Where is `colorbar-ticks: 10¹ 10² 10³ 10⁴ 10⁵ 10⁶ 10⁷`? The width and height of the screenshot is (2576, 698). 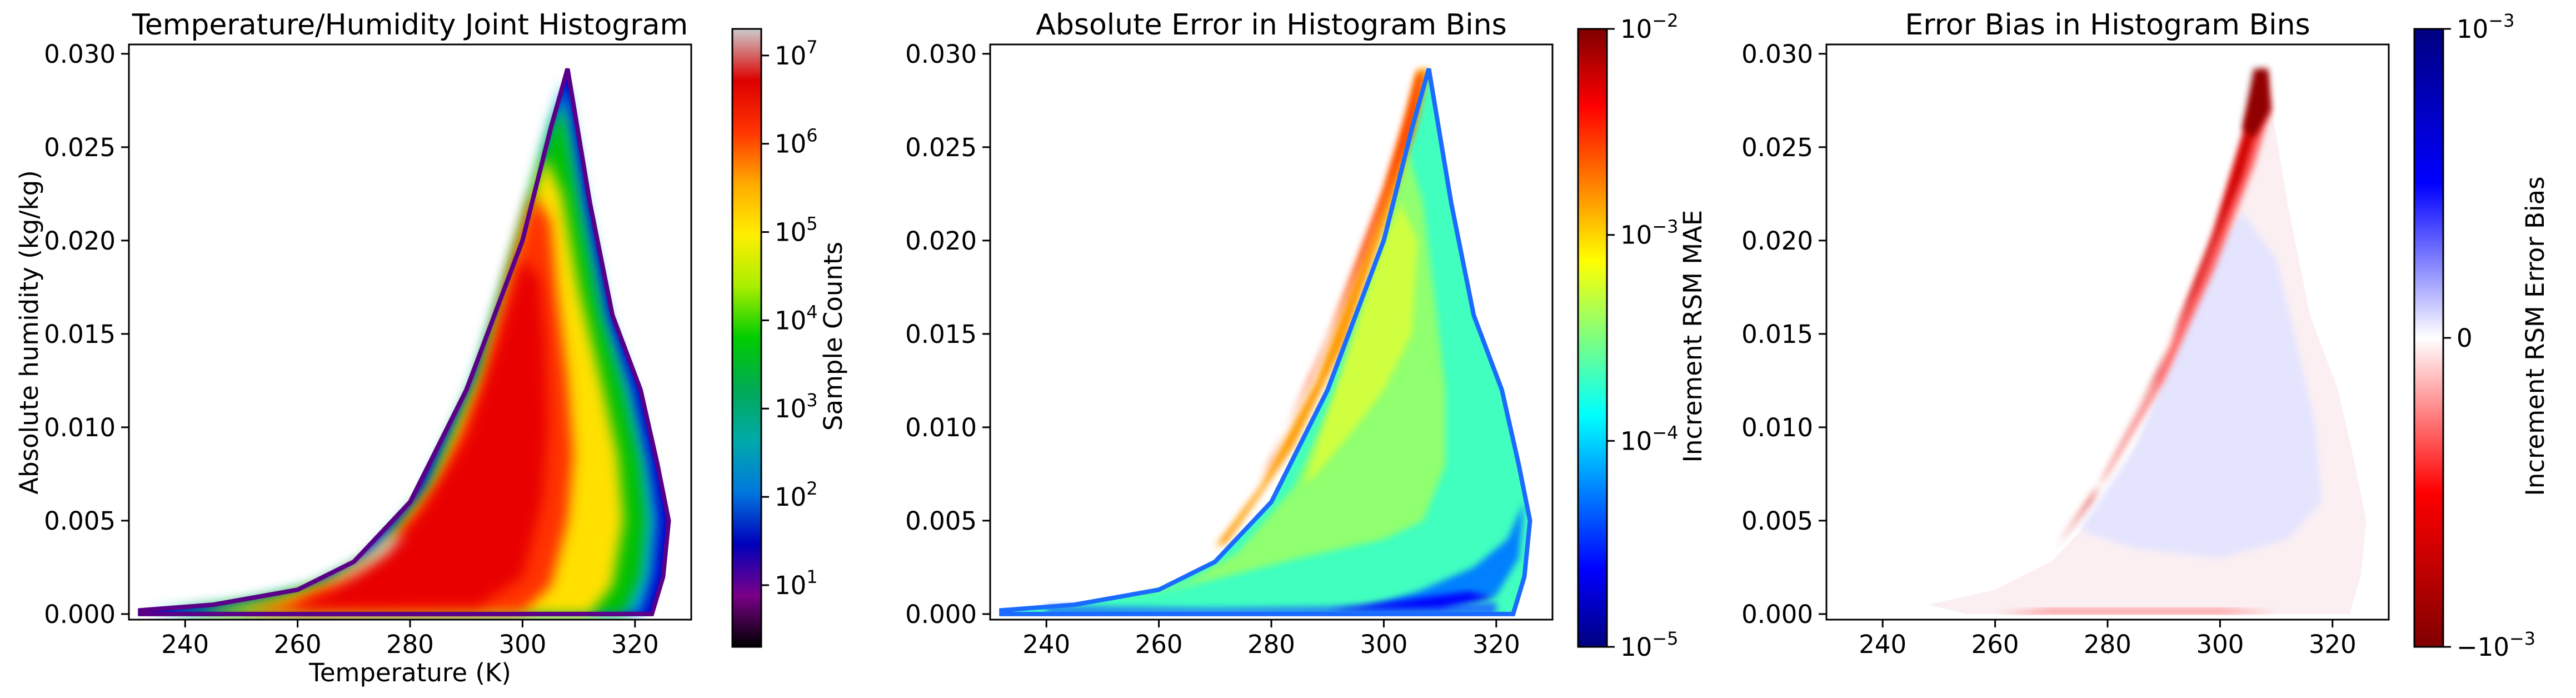
colorbar-ticks: 10¹ 10² 10³ 10⁴ 10⁵ 10⁶ 10⁷ is located at coordinates (789, 318).